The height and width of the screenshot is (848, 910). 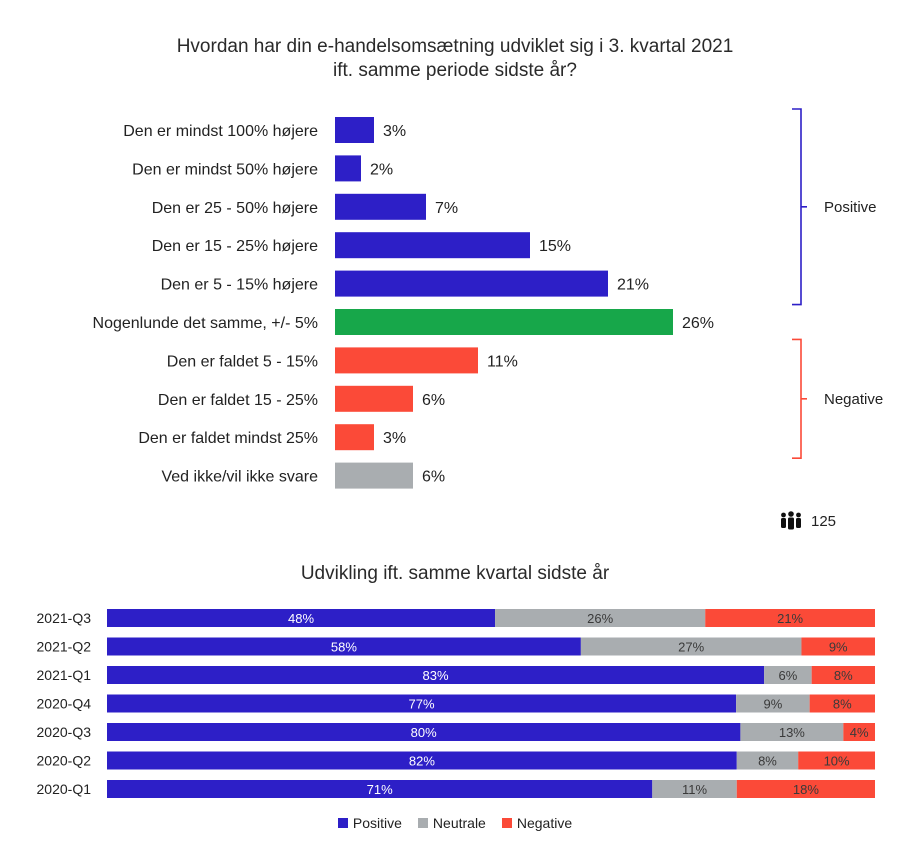 I want to click on chart2-segment-label: 48%, so click(x=301, y=618).